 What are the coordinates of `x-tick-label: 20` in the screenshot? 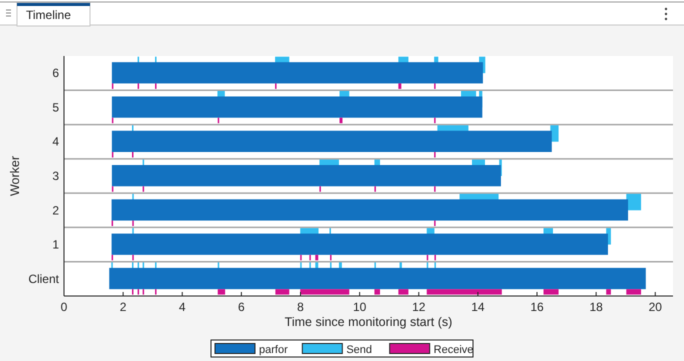 It's located at (655, 307).